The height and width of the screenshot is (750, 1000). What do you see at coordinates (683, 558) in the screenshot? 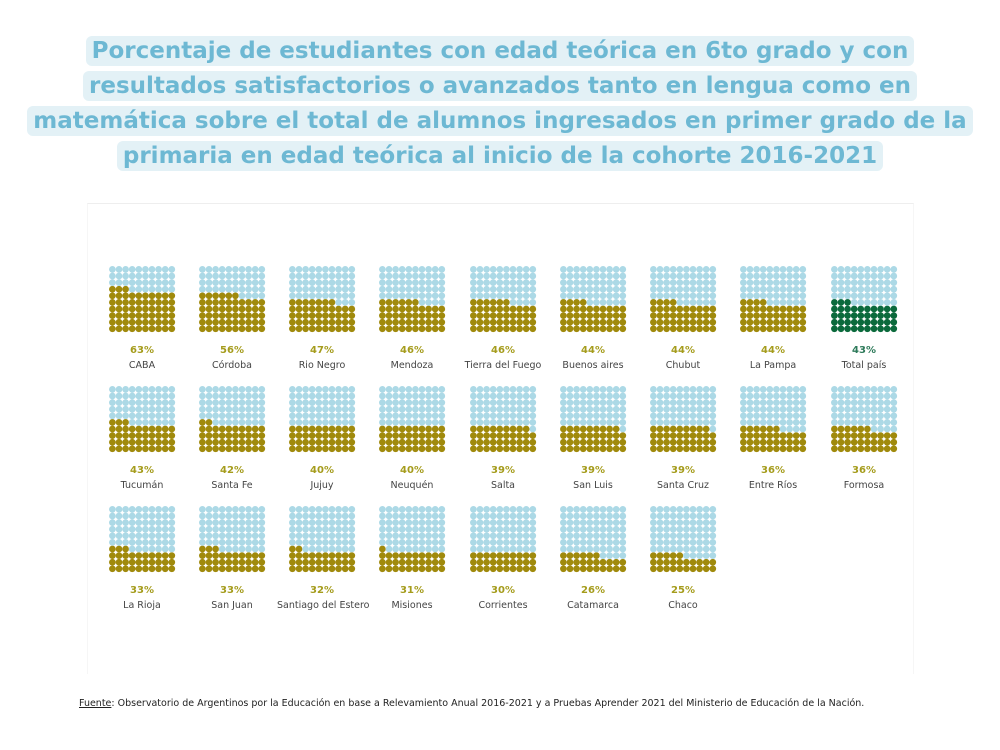
I see `waffle-chaco: 25% Chaco` at bounding box center [683, 558].